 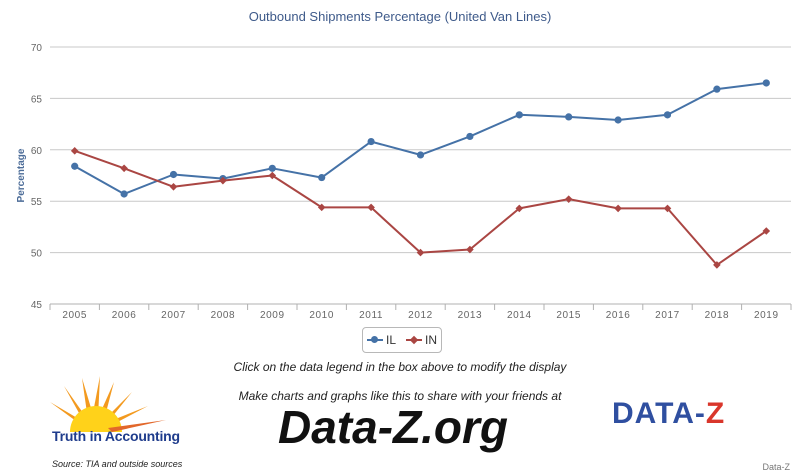 I want to click on legend-marker-in-icon, so click(x=414, y=340).